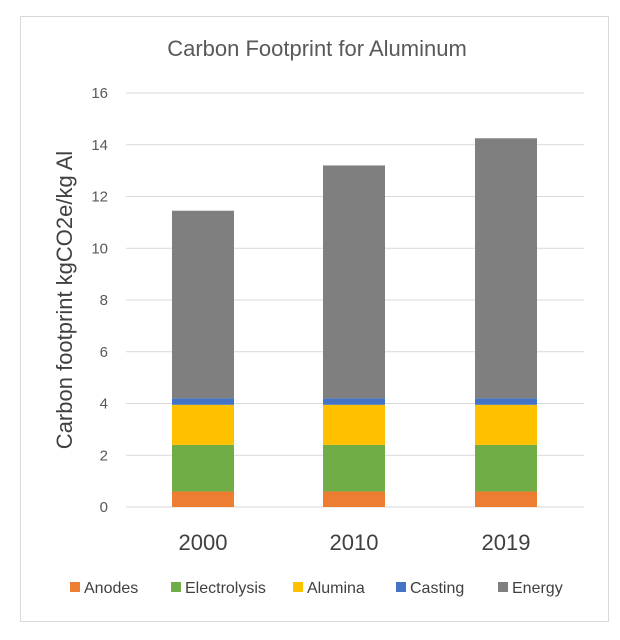  Describe the element at coordinates (506, 542) in the screenshot. I see `x-tick-label: 2019` at that location.